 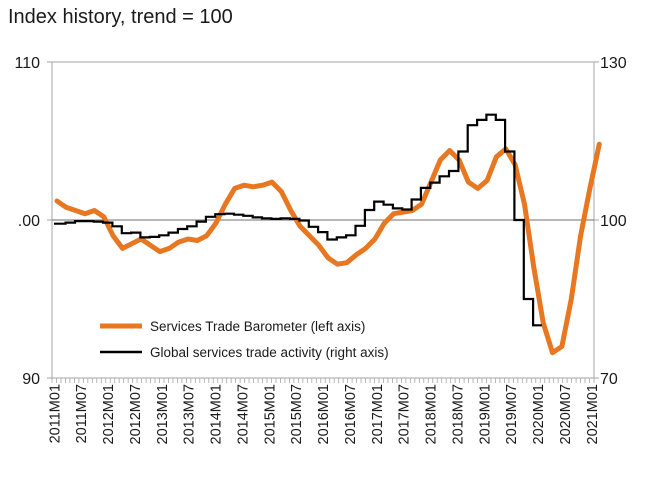 I want to click on legend-label: Services Trade Barometer (left axis), so click(x=257, y=326).